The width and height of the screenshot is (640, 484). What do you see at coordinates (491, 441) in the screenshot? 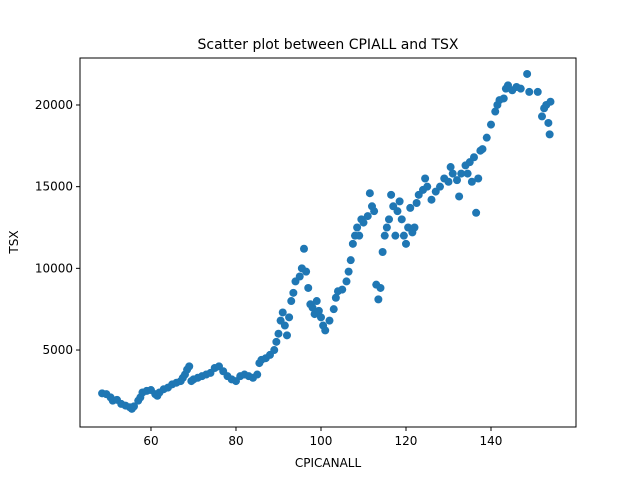
I see `x-tick-label: 140` at bounding box center [491, 441].